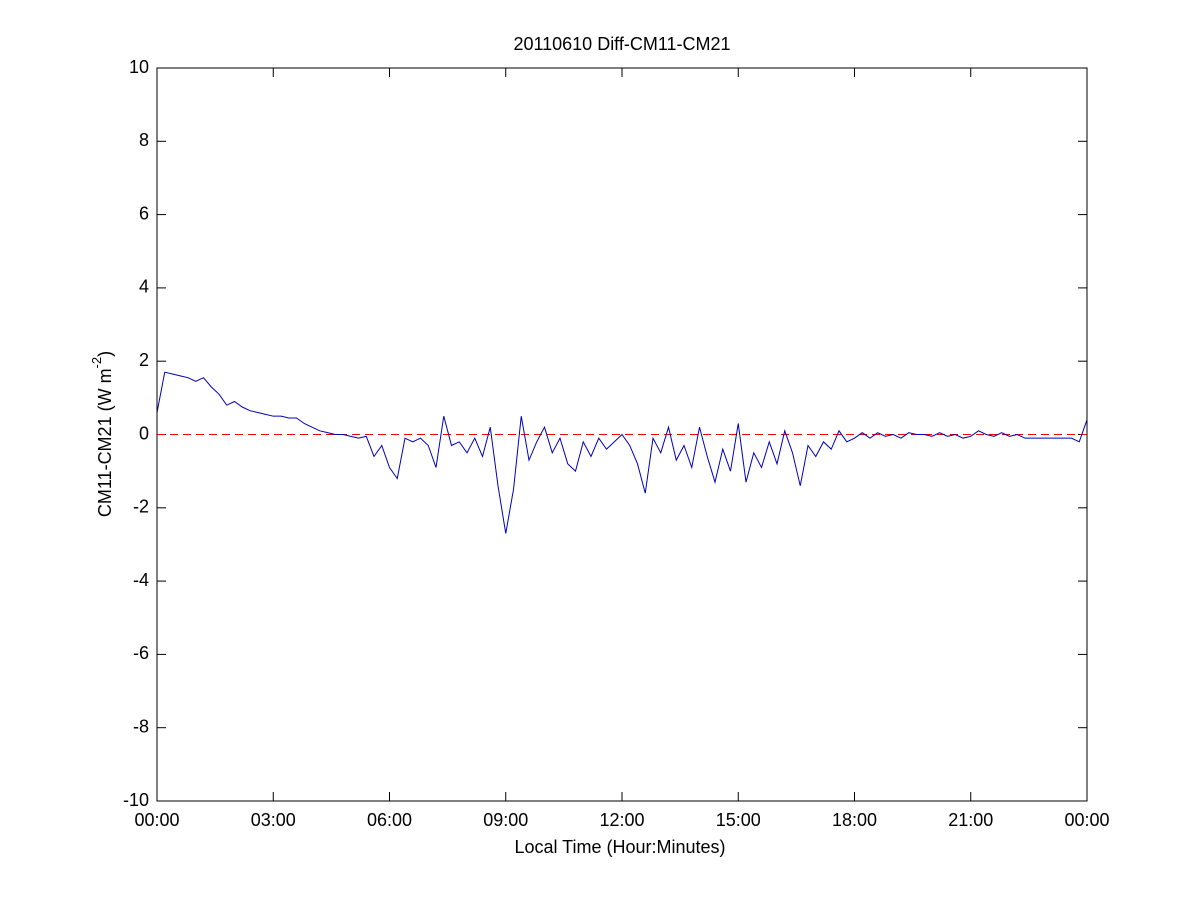 The height and width of the screenshot is (901, 1201). I want to click on y-tick-label: 10, so click(139, 67).